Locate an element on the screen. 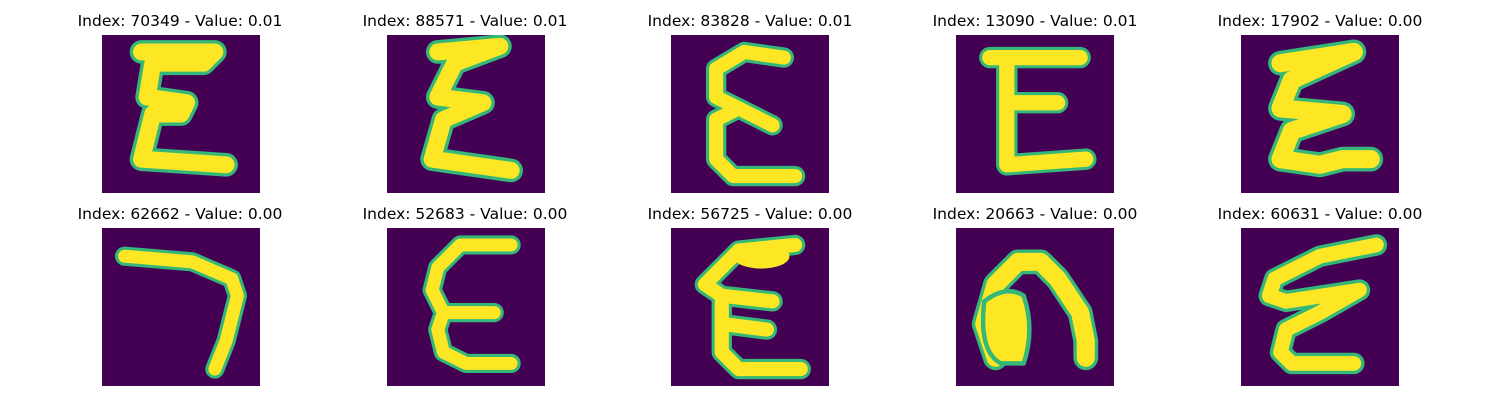 The width and height of the screenshot is (1500, 400). panel-title: Index: 83828 - Value: 0.01 is located at coordinates (750, 21).